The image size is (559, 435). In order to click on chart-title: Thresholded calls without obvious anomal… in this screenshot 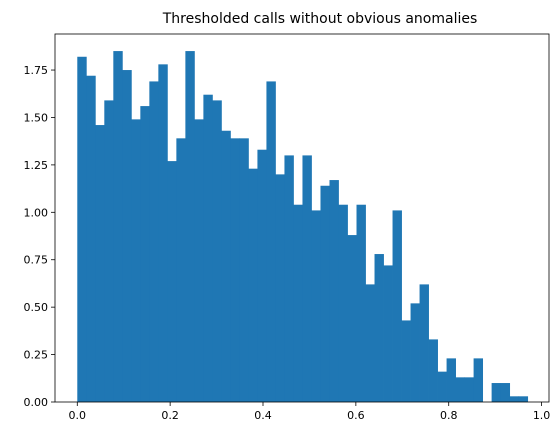, I will do `click(320, 19)`.